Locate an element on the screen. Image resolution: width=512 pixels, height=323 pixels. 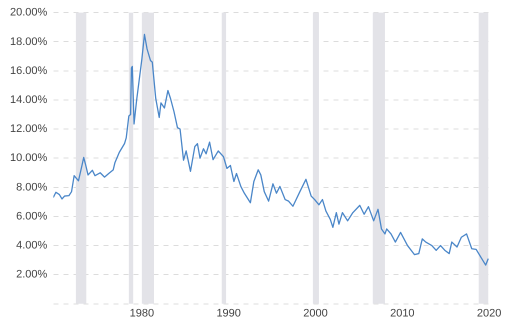
x-tick-label: 2010 is located at coordinates (402, 313).